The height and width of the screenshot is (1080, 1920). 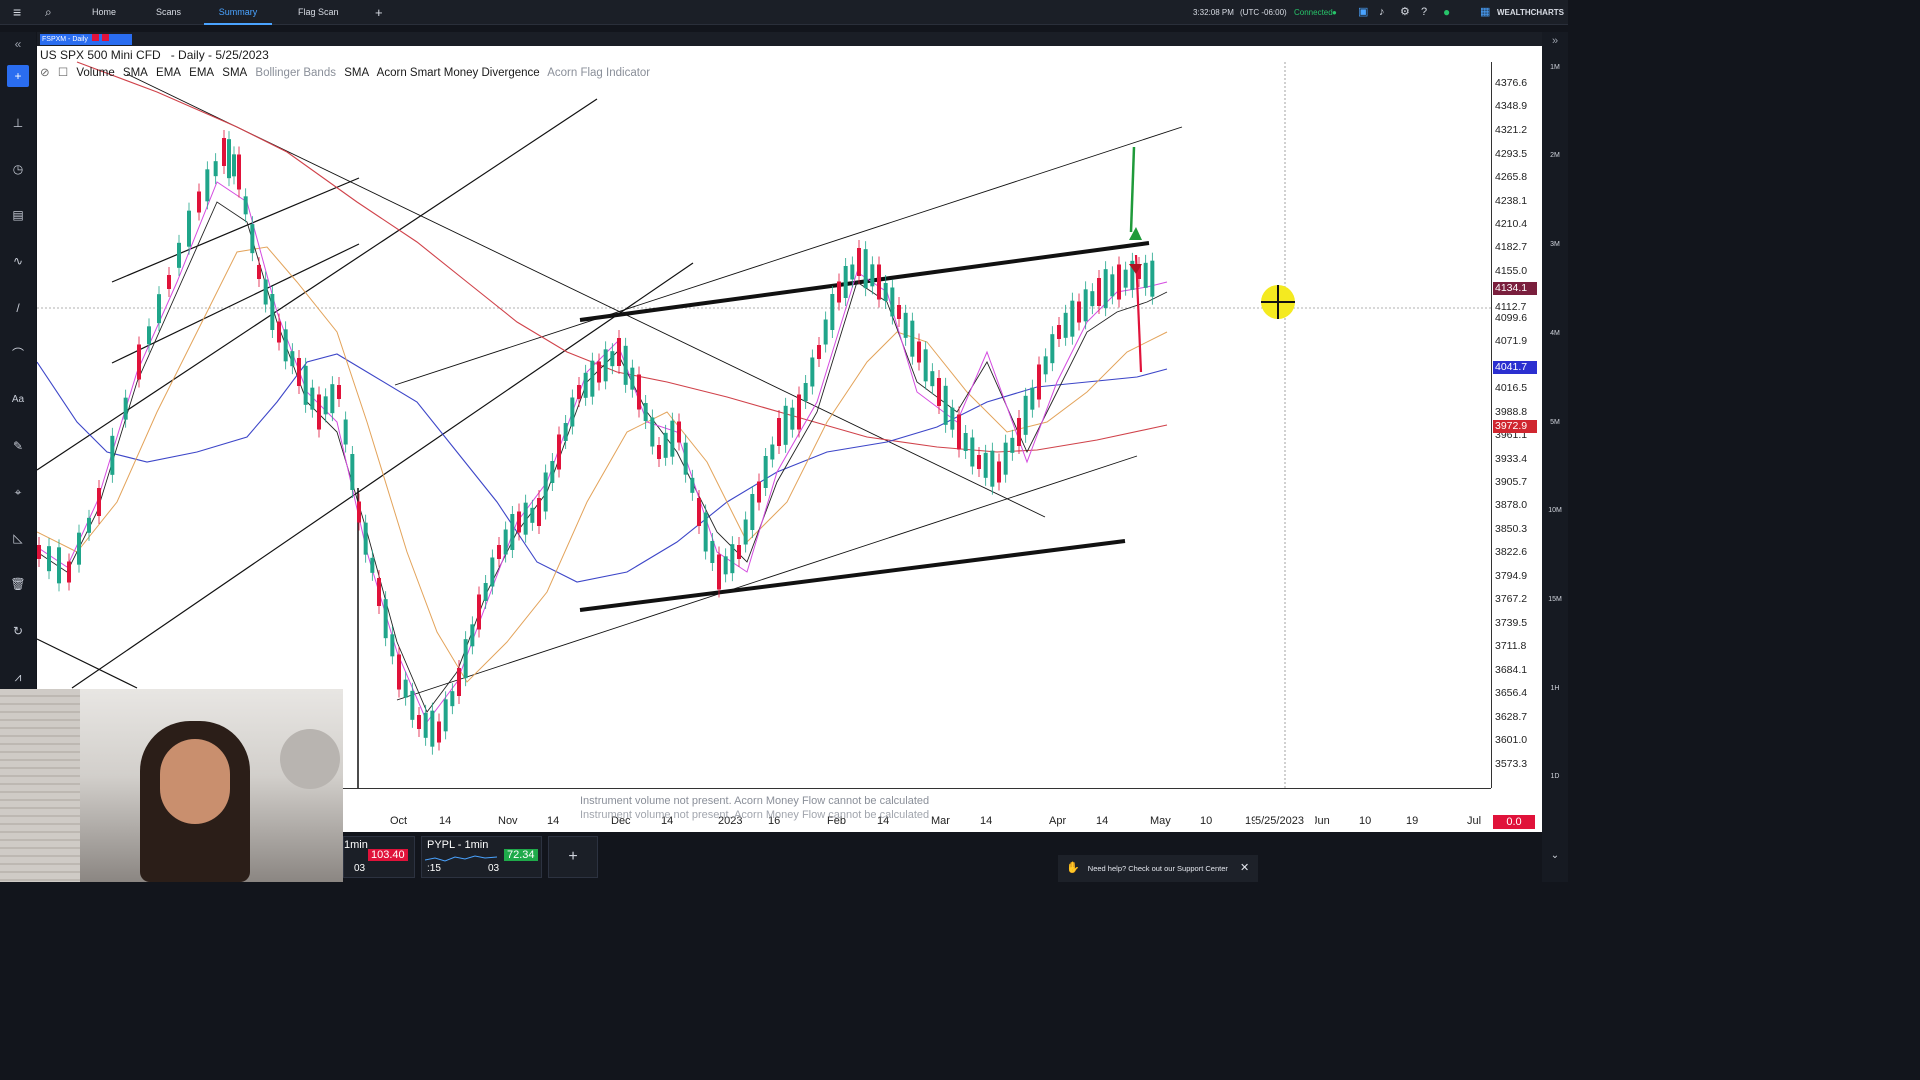 What do you see at coordinates (1555, 244) in the screenshot?
I see `timeframe-3m: 3M` at bounding box center [1555, 244].